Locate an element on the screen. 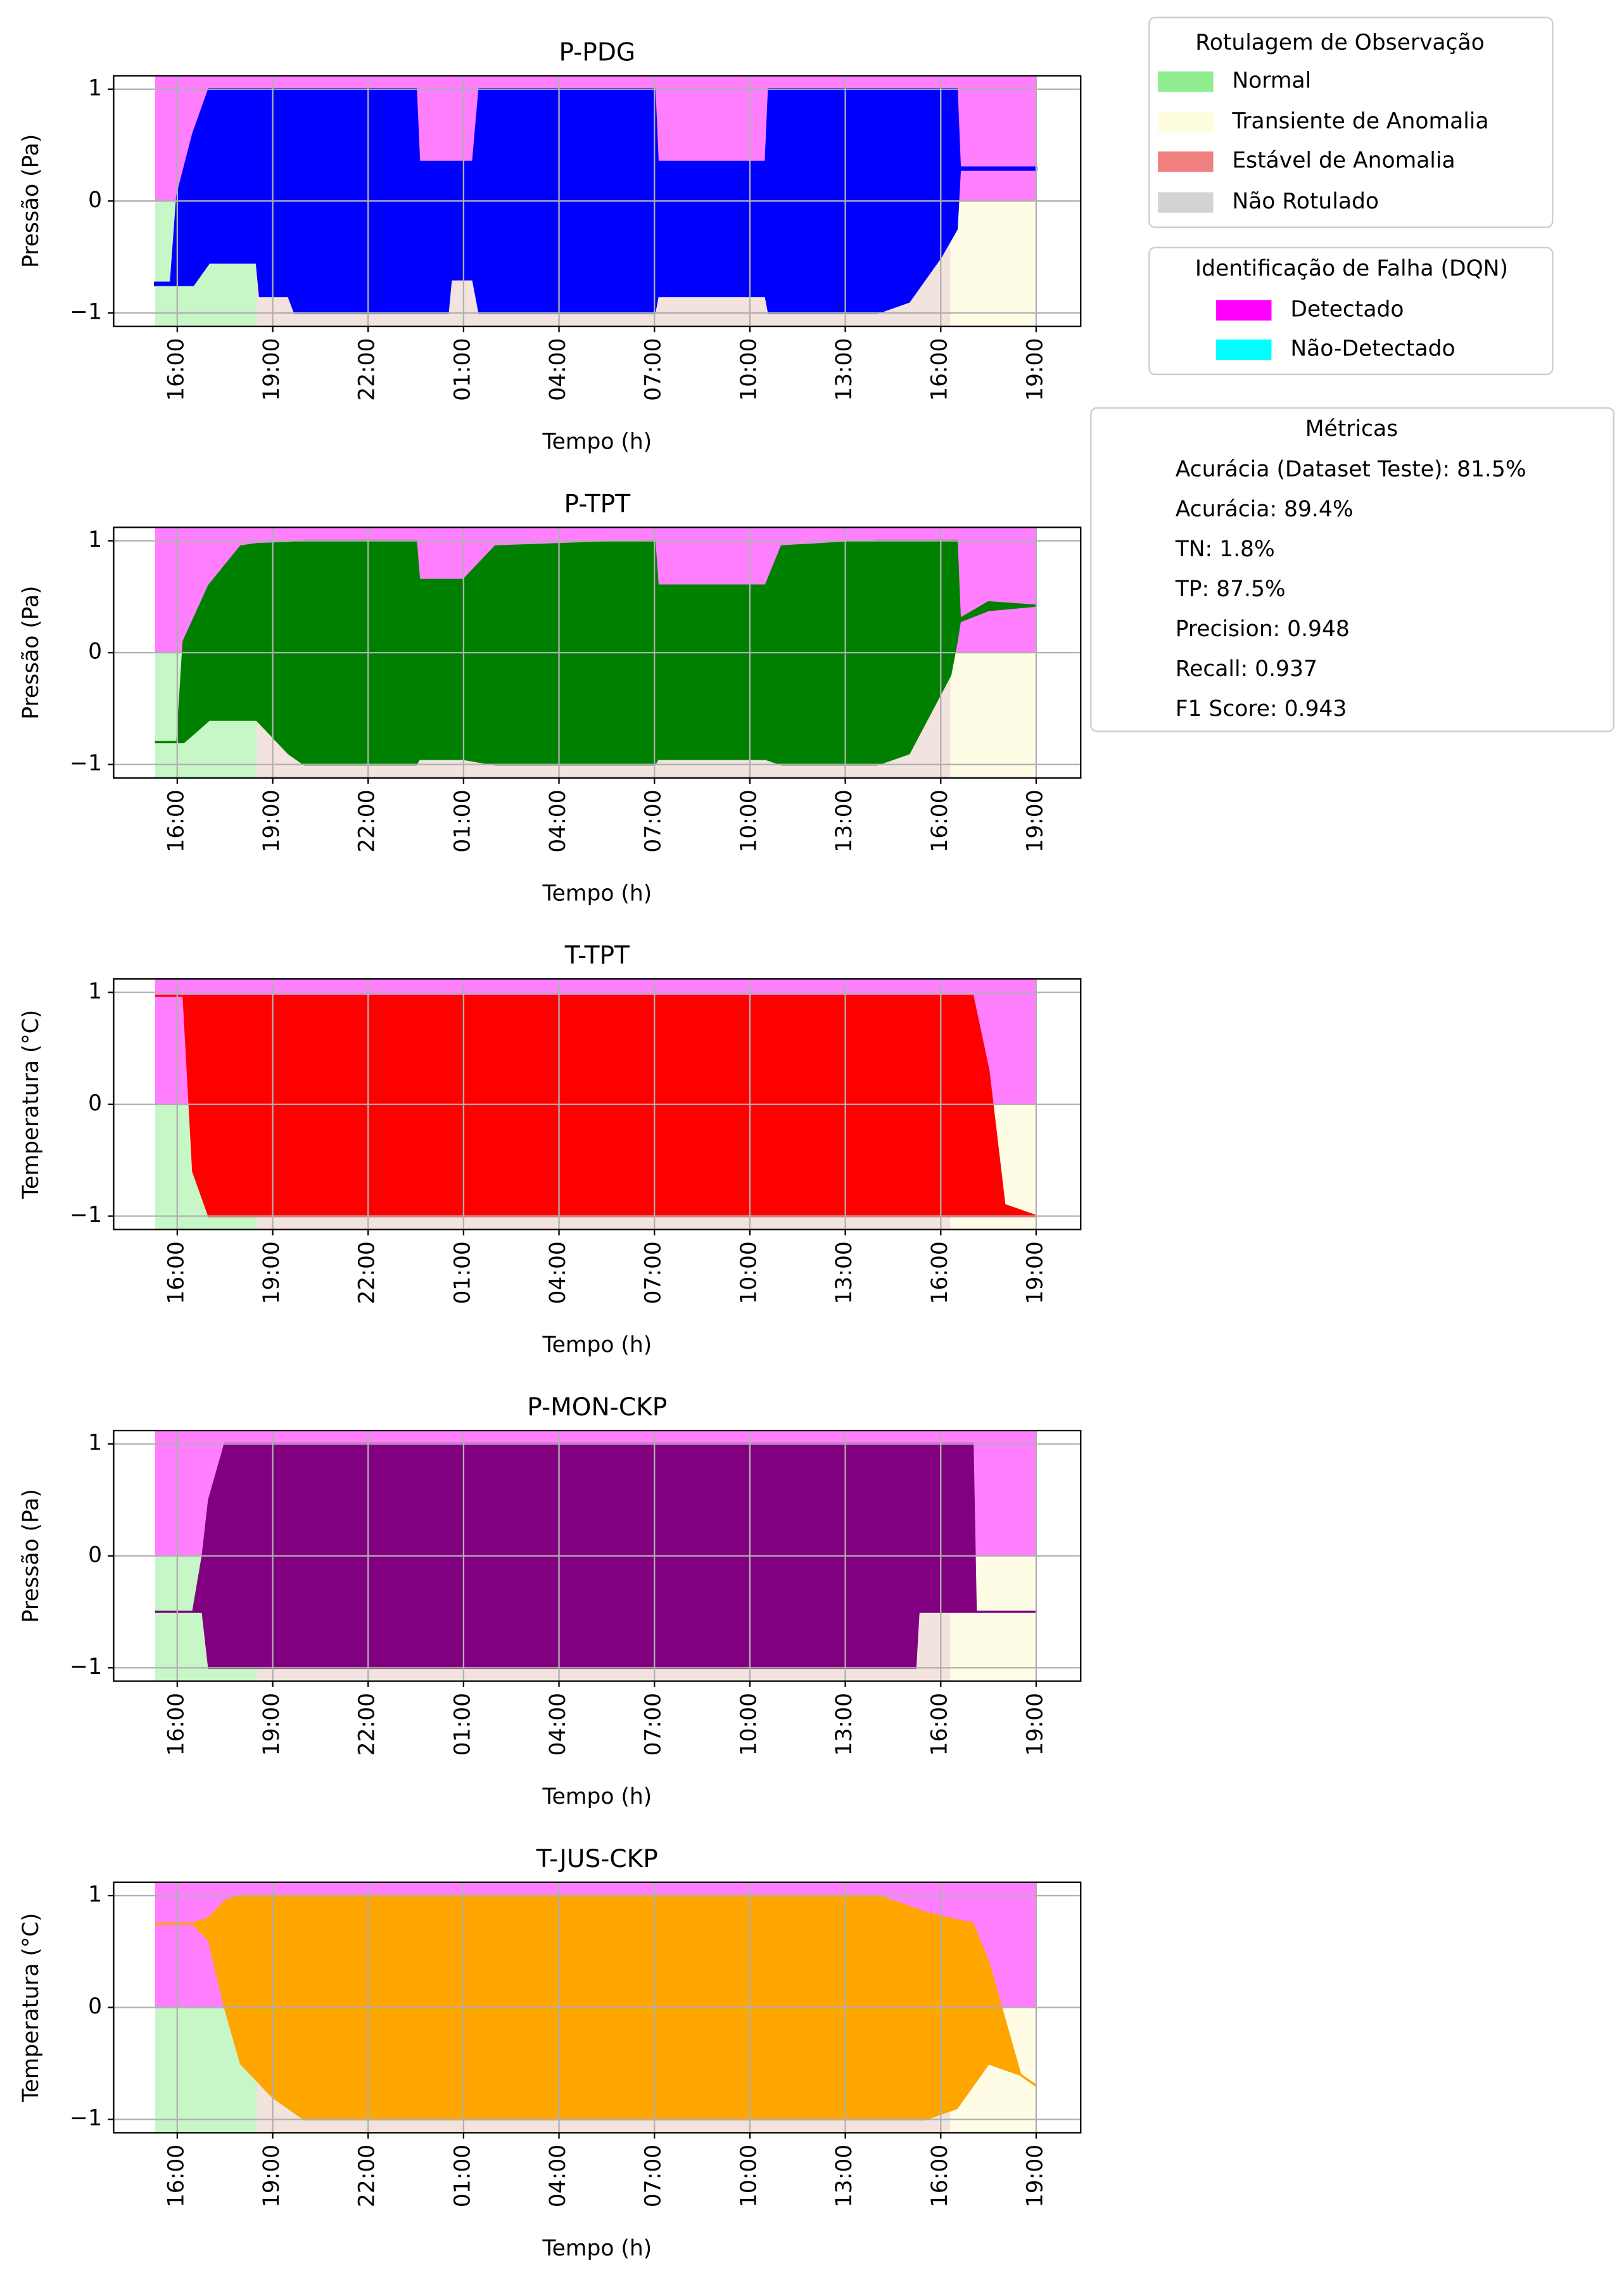  legend-label: Não-Detectado is located at coordinates (1372, 348).